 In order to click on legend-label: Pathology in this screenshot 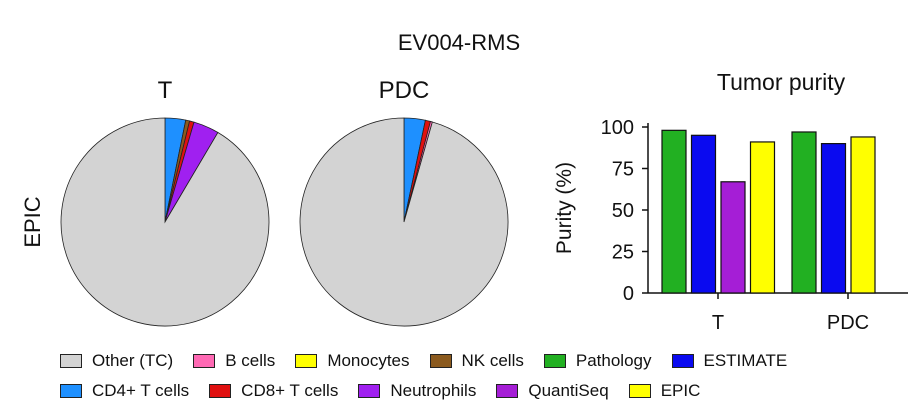, I will do `click(613, 360)`.